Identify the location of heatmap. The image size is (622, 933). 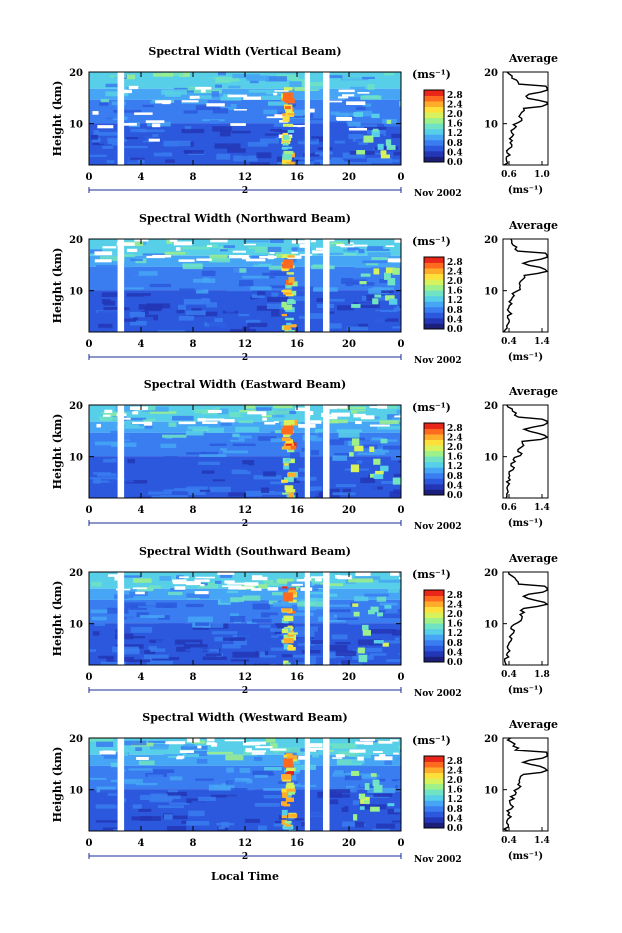
(245, 285).